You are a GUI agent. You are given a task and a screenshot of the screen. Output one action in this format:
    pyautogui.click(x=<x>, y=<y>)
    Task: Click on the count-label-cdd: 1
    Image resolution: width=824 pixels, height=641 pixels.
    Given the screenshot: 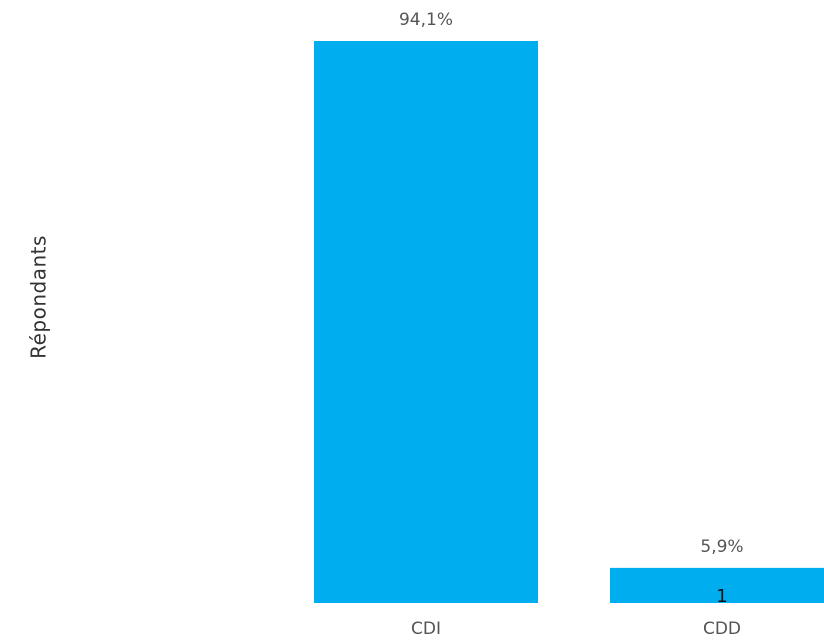 What is the action you would take?
    pyautogui.click(x=721, y=596)
    